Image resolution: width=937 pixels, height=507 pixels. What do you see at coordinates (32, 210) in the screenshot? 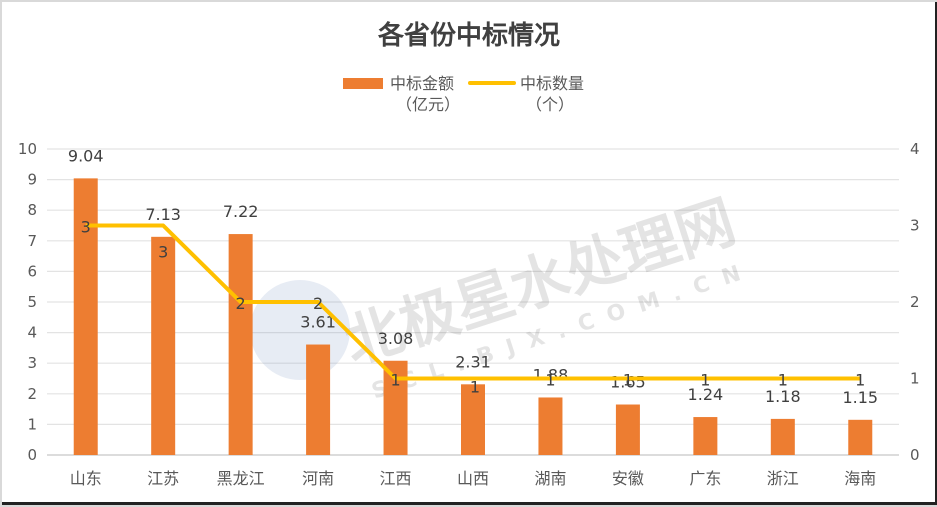
I see `left-tick-label: 8` at bounding box center [32, 210].